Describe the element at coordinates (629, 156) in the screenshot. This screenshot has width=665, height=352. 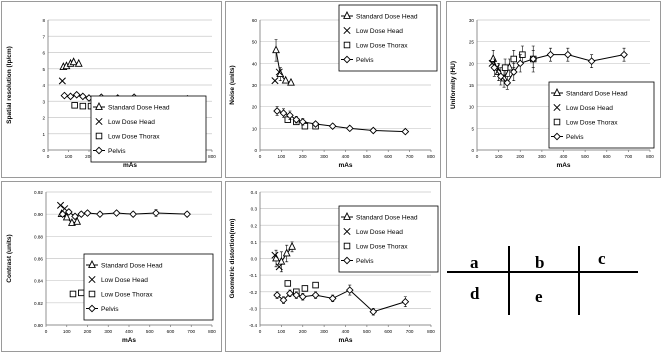
I see `x-tick-label: 700` at that location.